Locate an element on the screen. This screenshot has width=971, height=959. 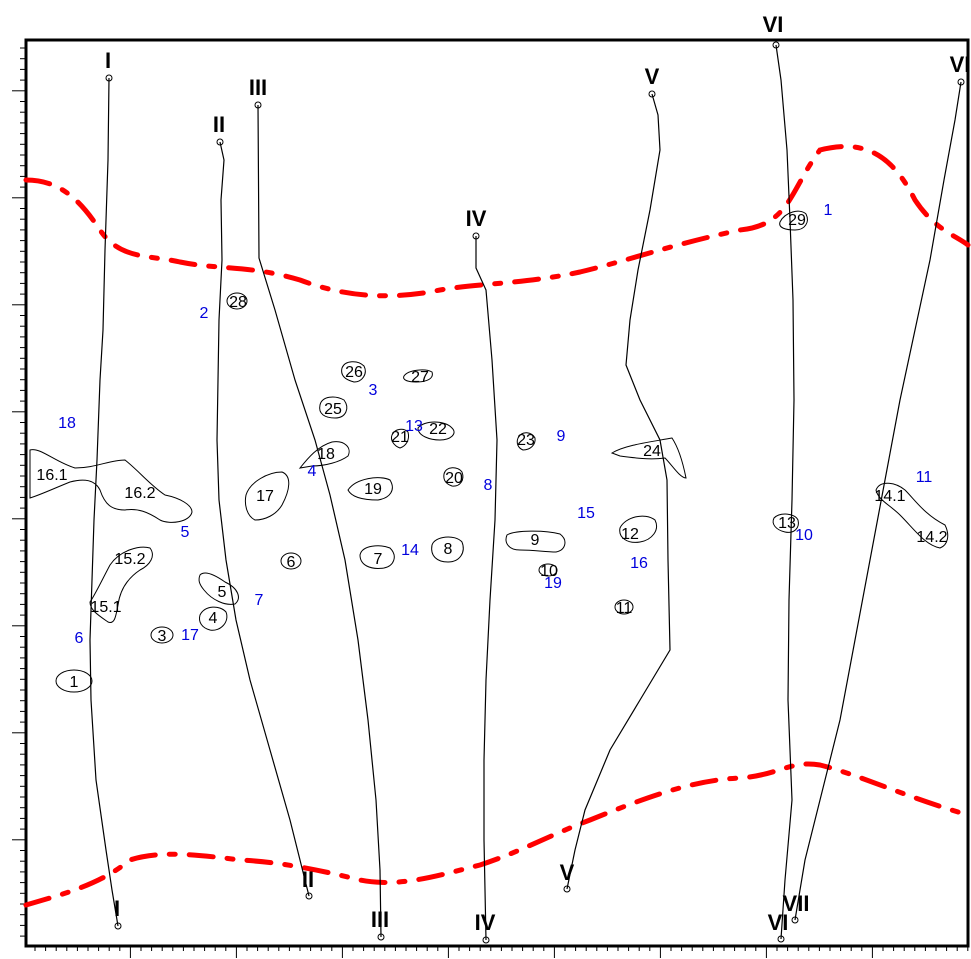
body-label: 29 is located at coordinates (797, 220).